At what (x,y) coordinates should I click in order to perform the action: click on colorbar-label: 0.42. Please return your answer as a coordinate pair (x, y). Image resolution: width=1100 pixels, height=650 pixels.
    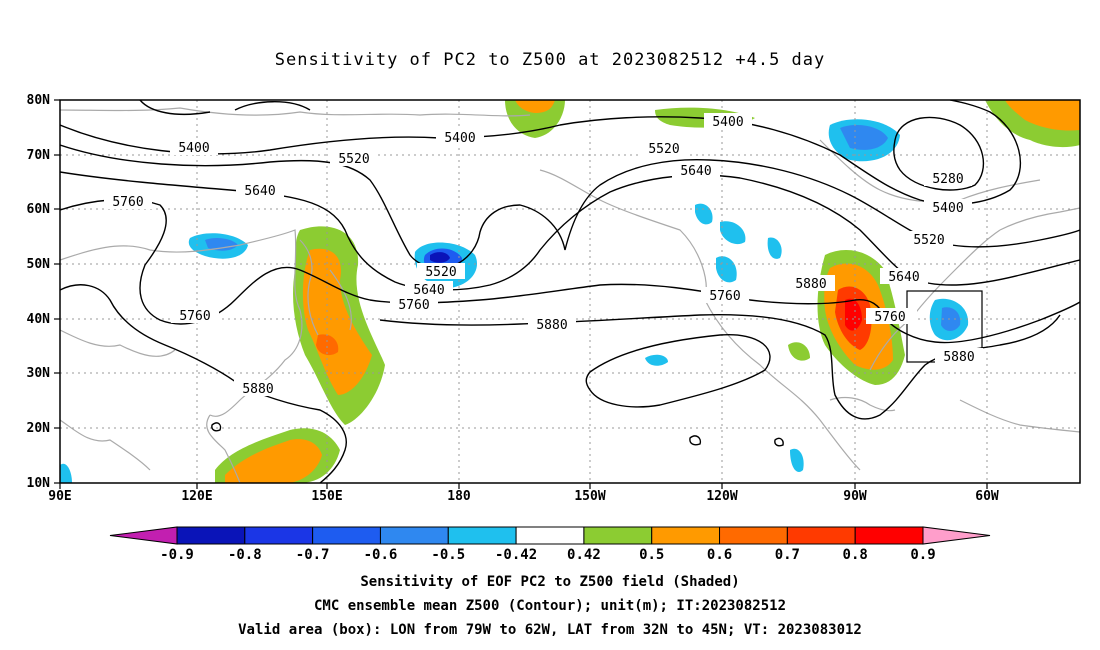
    Looking at the image, I should click on (584, 555).